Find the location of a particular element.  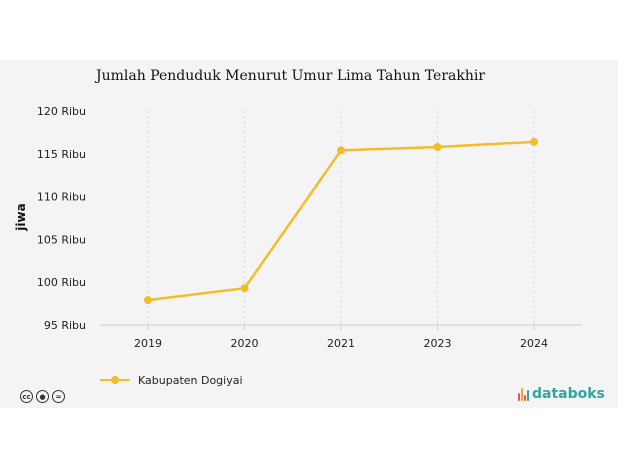

data-point-2020 is located at coordinates (244, 288).